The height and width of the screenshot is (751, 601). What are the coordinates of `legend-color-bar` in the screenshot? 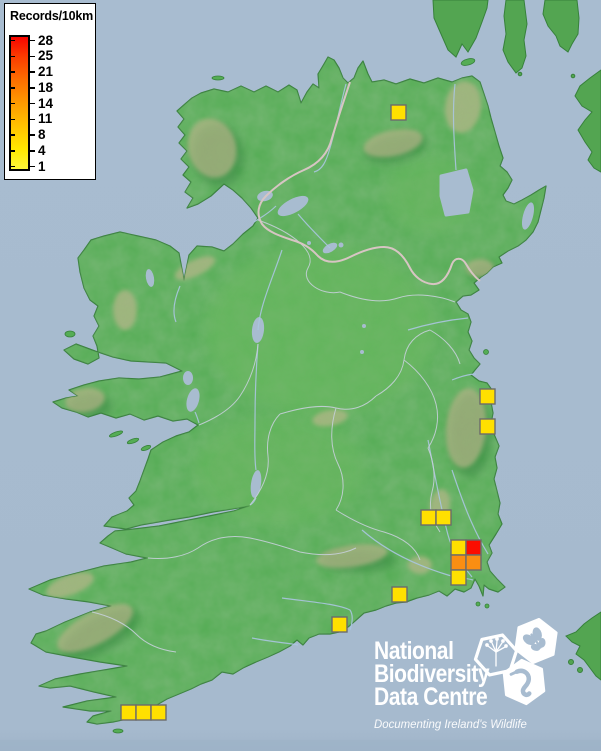 It's located at (22, 103).